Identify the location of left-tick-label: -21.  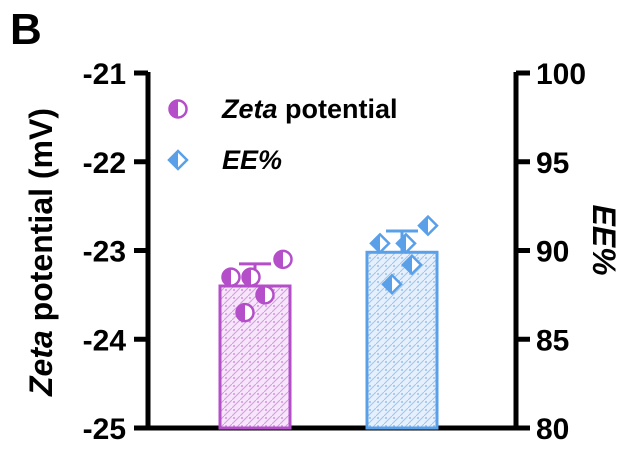
(104, 74).